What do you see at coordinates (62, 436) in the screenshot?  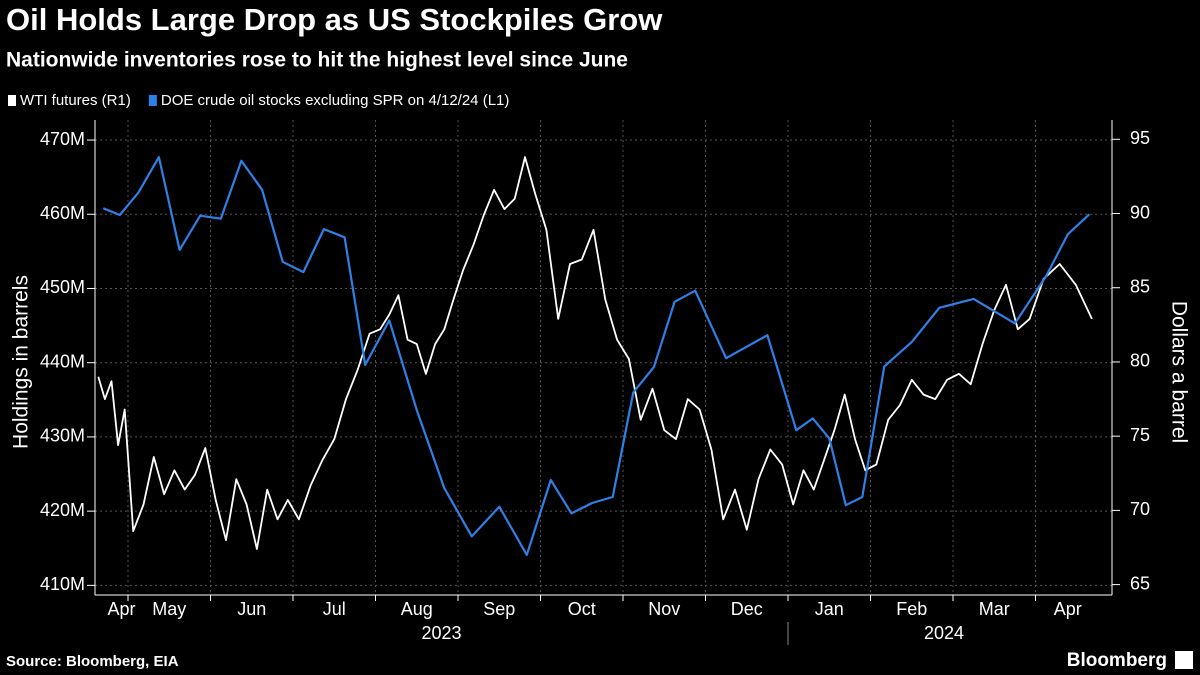 I see `y-tick-label: 430M` at bounding box center [62, 436].